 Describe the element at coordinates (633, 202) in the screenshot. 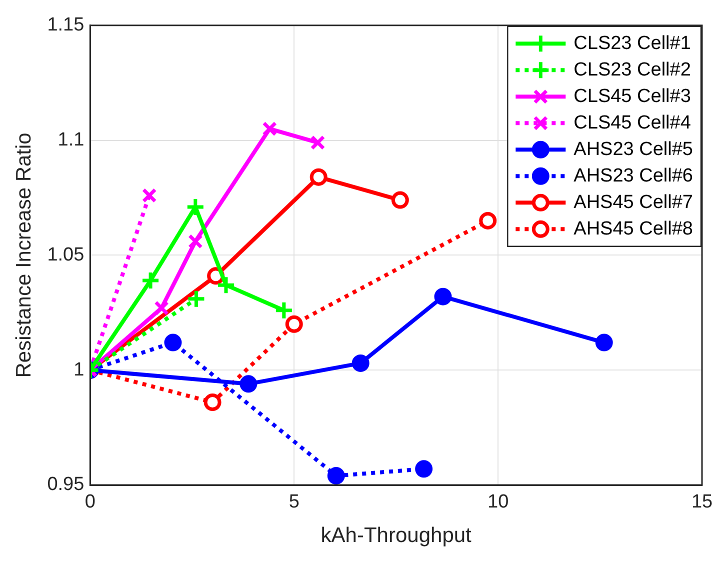

I see `legend-label: AHS45 Cell#7` at that location.